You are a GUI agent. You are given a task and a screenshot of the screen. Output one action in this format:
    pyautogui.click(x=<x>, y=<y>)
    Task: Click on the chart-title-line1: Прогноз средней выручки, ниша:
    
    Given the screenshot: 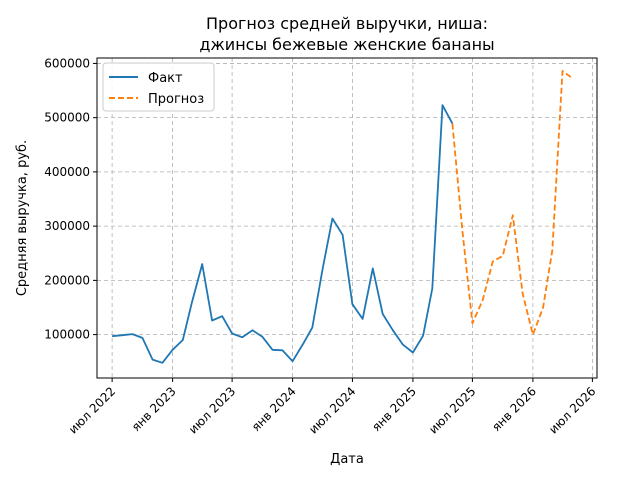 What is the action you would take?
    pyautogui.click(x=347, y=23)
    